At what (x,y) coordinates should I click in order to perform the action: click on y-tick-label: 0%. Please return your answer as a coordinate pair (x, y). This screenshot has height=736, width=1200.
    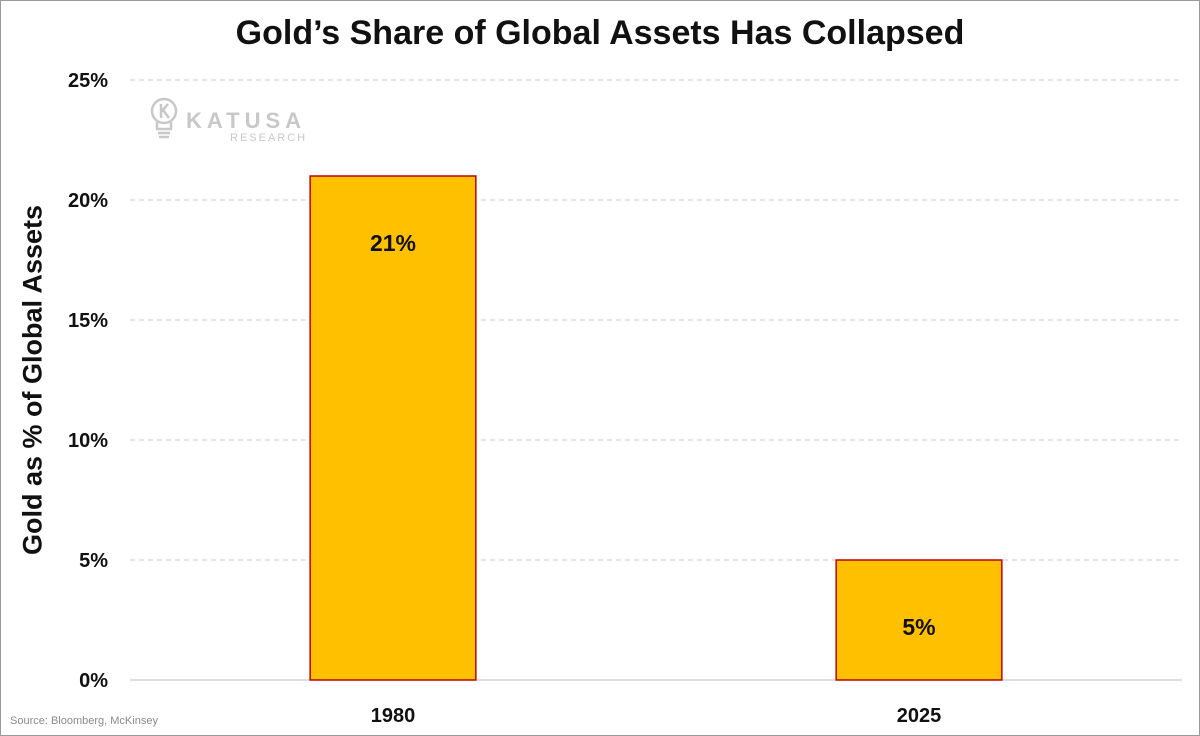
    Looking at the image, I should click on (93, 681).